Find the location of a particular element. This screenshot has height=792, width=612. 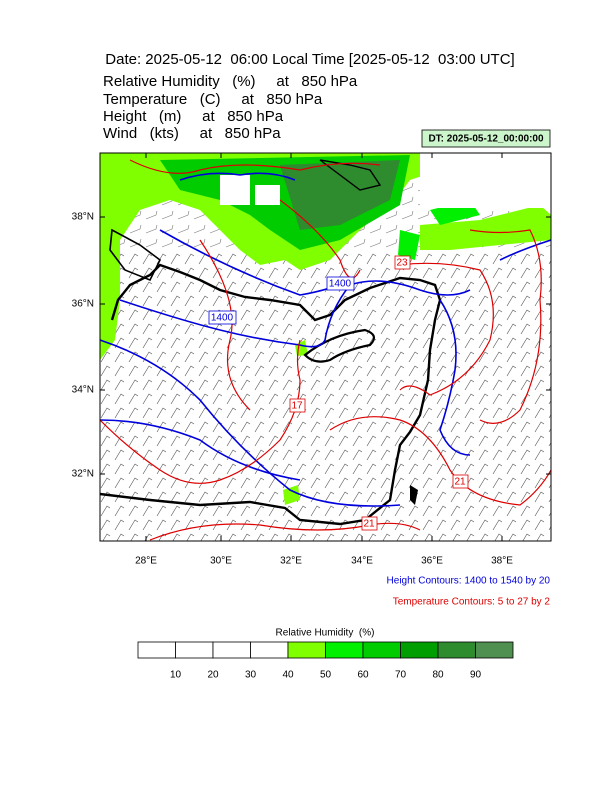

field-line: Height (m) at 850 hPa is located at coordinates (193, 116).